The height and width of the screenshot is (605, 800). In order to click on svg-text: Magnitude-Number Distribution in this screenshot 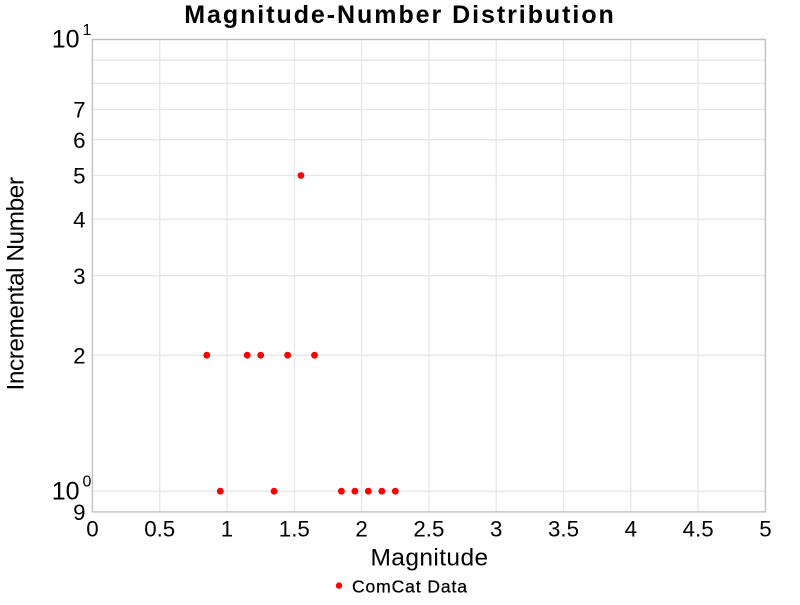, I will do `click(400, 15)`.